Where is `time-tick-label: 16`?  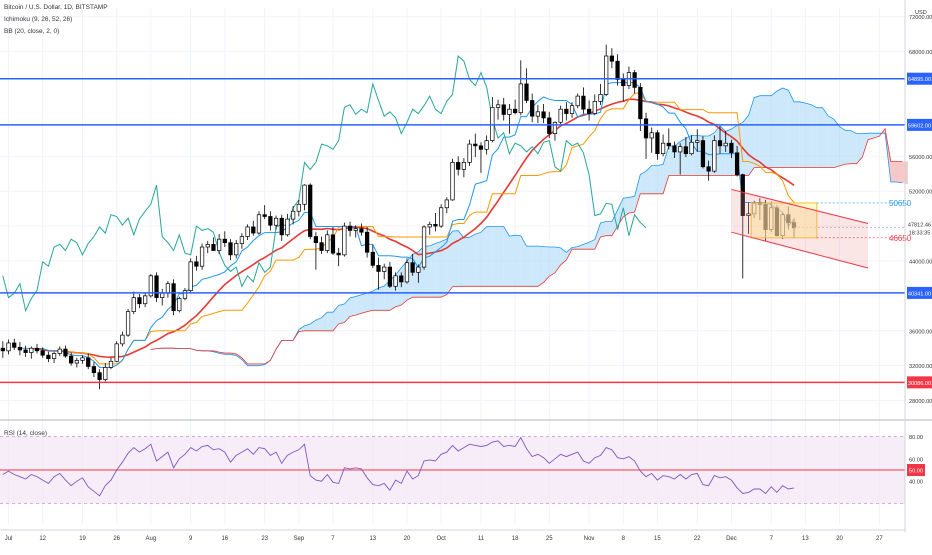
time-tick-label: 16 is located at coordinates (224, 539).